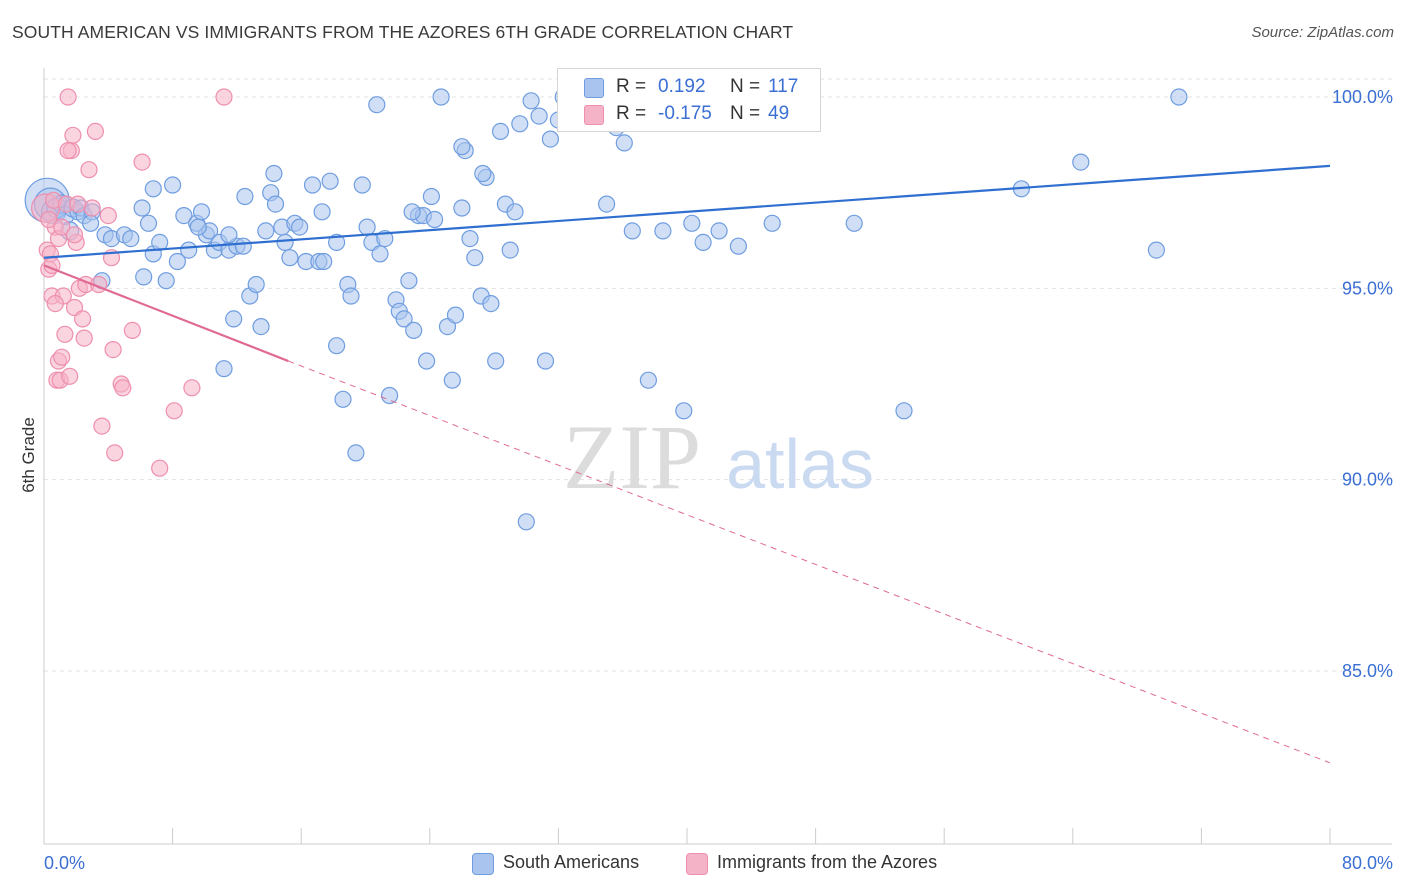 The height and width of the screenshot is (892, 1406). I want to click on watermark: ZIP atlas, so click(718, 457).